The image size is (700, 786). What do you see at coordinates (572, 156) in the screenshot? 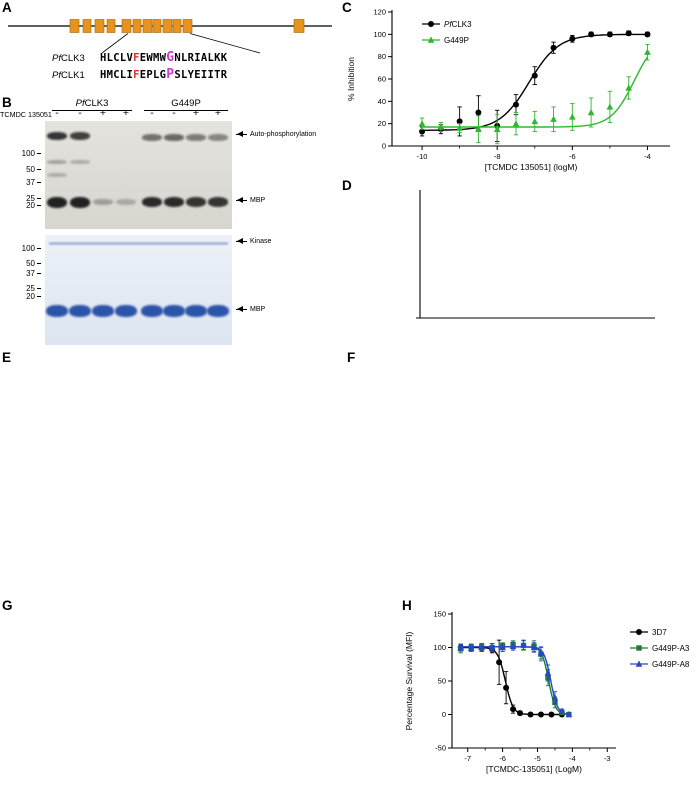
I see `x-tick-label: -6` at bounding box center [572, 156].